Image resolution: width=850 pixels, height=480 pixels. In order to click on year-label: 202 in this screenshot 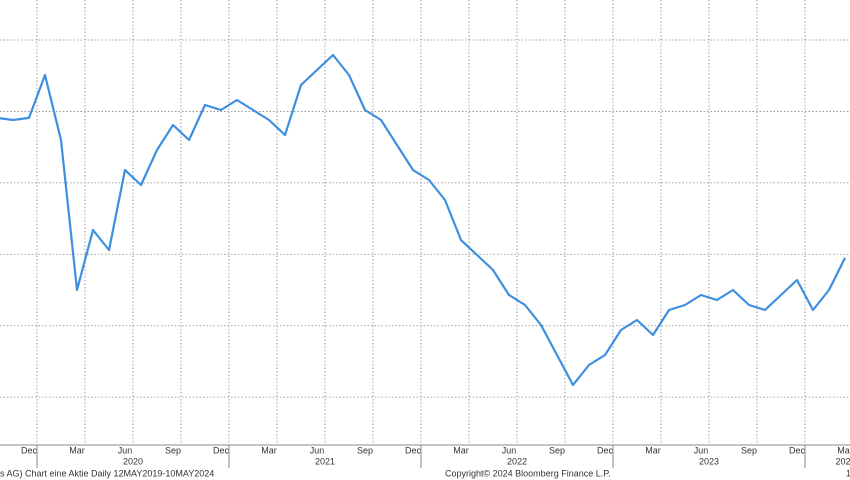, I will do `click(842, 461)`.